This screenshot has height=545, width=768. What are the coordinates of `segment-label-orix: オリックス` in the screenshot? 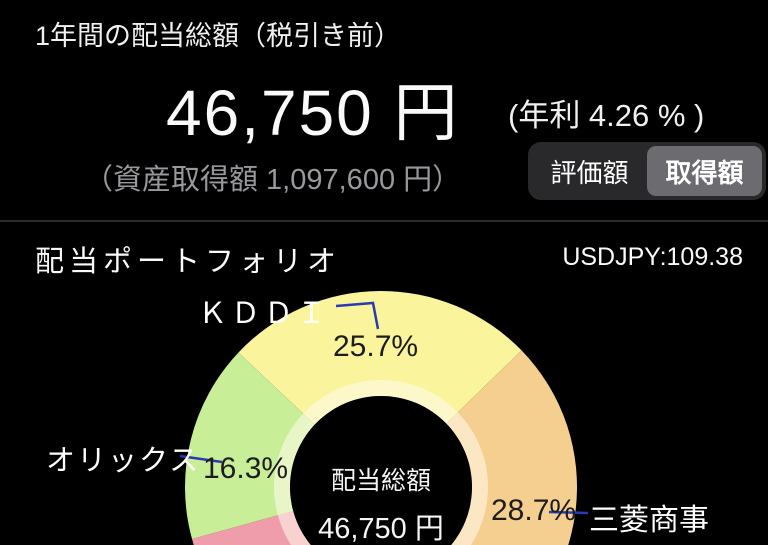 It's located at (123, 461).